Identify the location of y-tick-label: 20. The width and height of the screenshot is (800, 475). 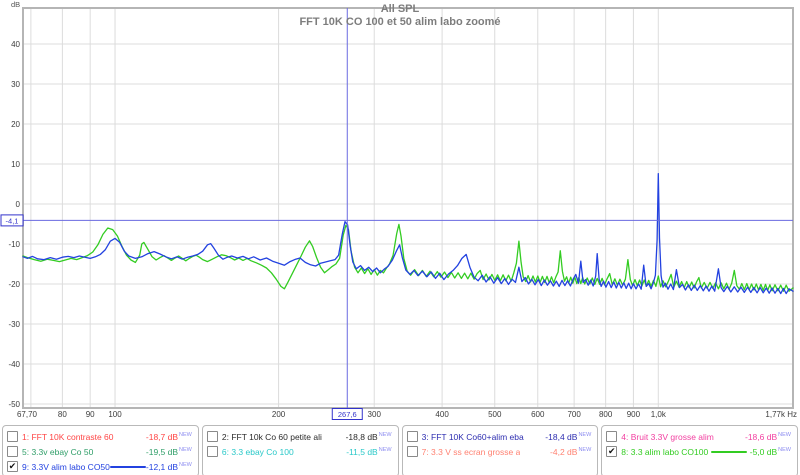
(15, 124).